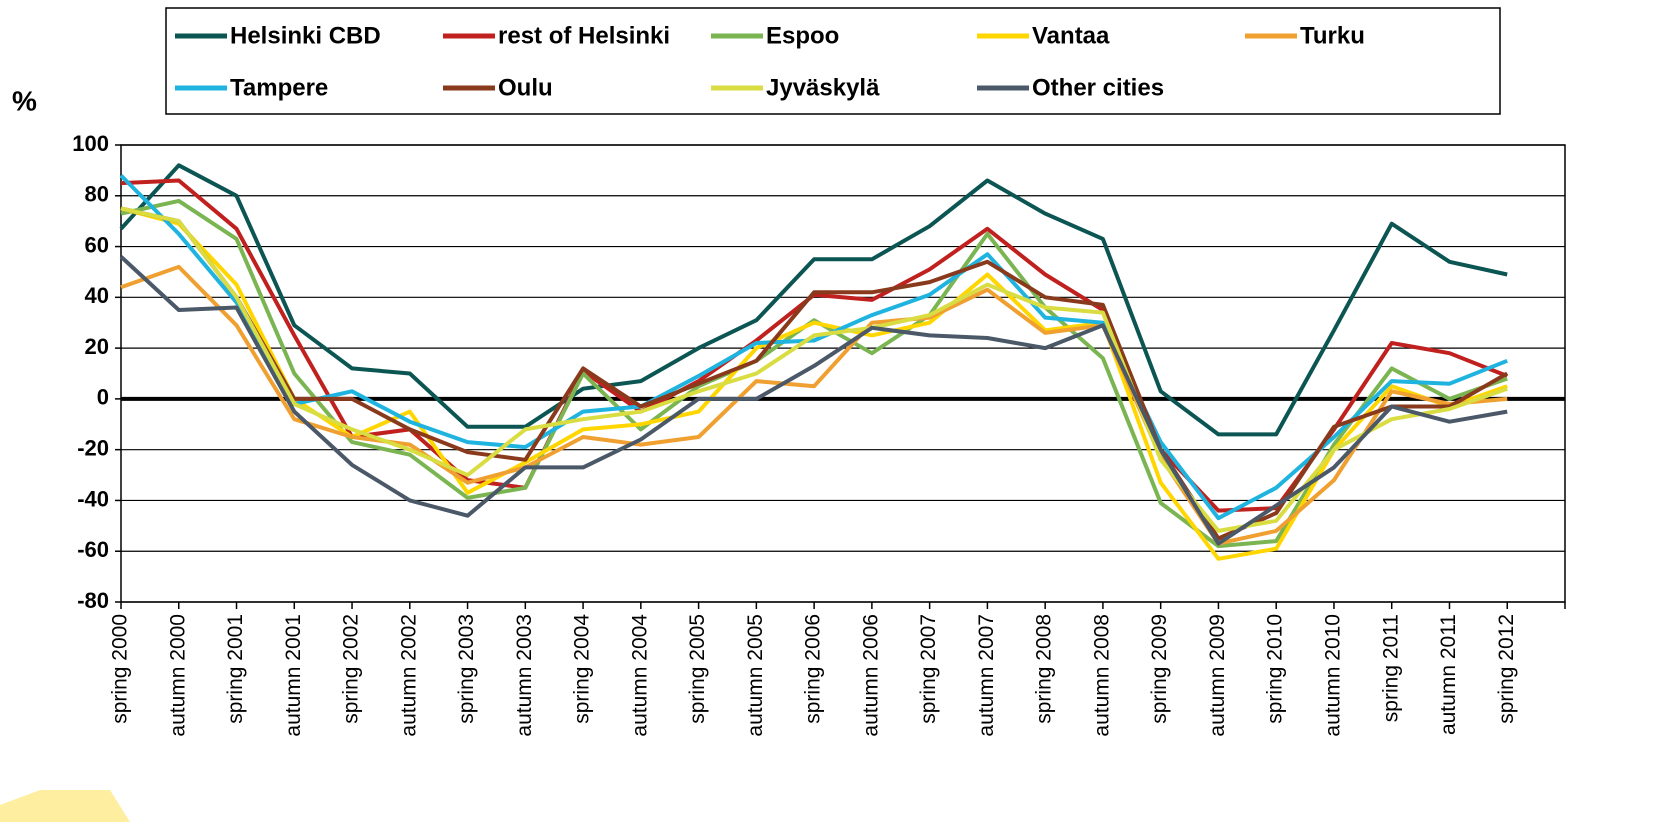 Image resolution: width=1664 pixels, height=822 pixels. Describe the element at coordinates (1333, 675) in the screenshot. I see `x-tick-label: autumn 2010` at that location.